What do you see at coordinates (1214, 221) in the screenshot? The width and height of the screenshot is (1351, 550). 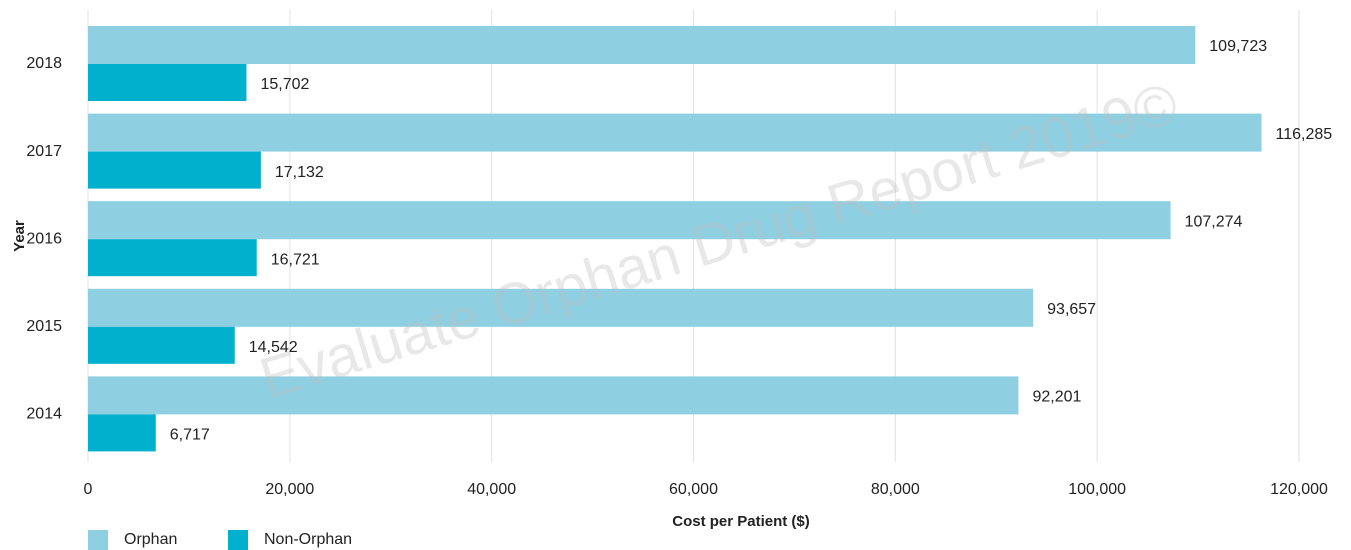 I see `data-label: 107,274` at bounding box center [1214, 221].